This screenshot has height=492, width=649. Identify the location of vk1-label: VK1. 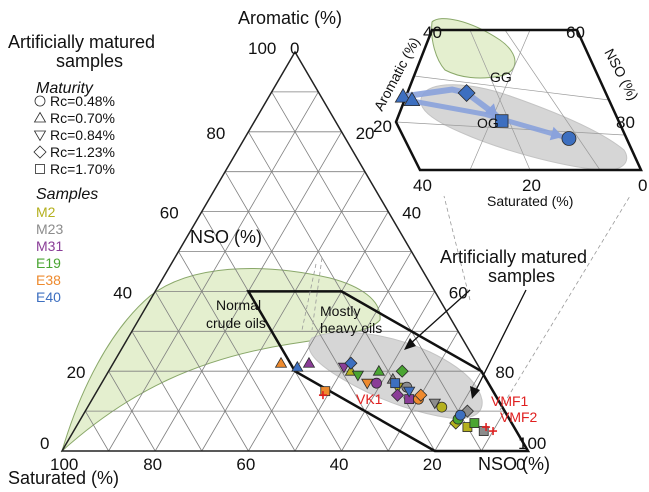
(369, 399).